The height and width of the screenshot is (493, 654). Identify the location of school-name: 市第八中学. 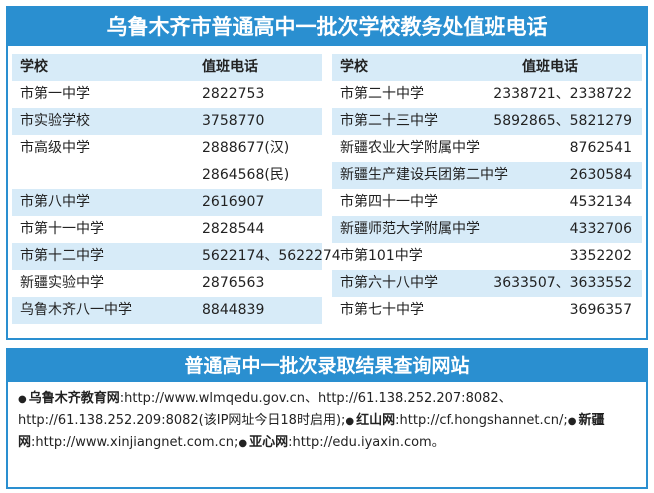
(55, 202).